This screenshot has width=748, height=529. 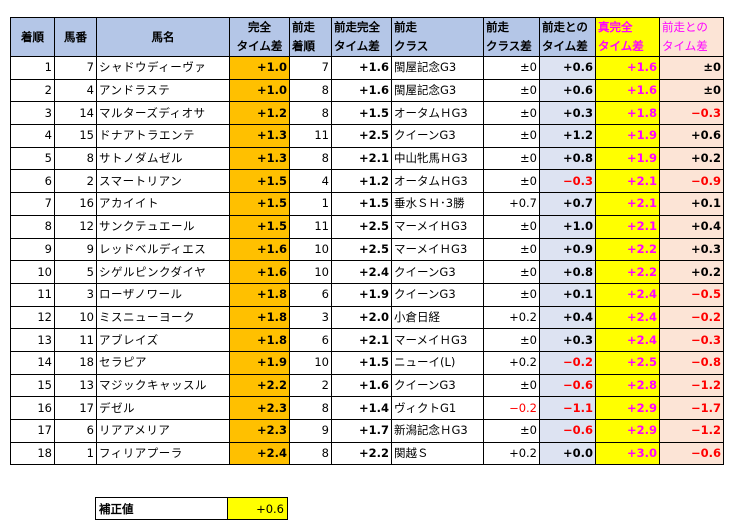 What do you see at coordinates (627, 27) in the screenshot?
I see `header-true-full-time-diff-1: 真完全` at bounding box center [627, 27].